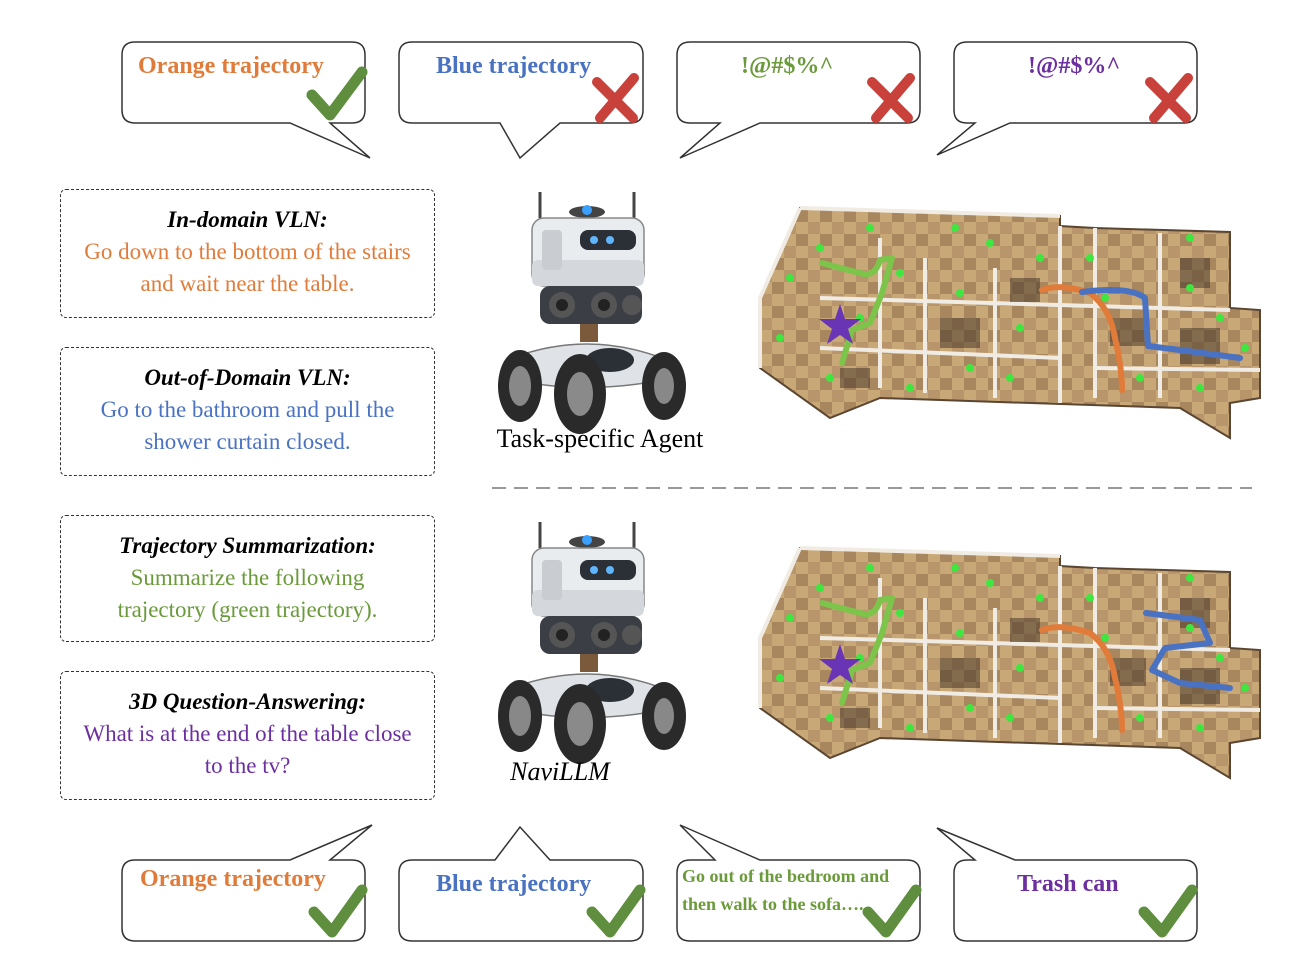 Image resolution: width=1304 pixels, height=978 pixels. What do you see at coordinates (560, 771) in the screenshot?
I see `navillm-label: NaviLLM` at bounding box center [560, 771].